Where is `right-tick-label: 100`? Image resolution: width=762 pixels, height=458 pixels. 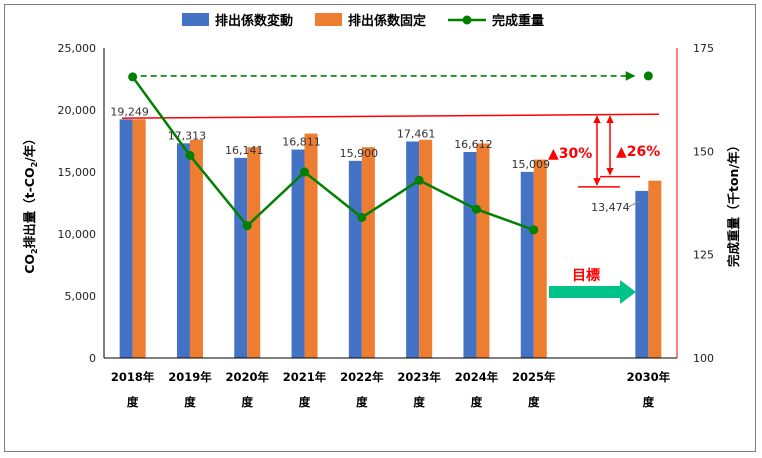
right-tick-label: 100 is located at coordinates (703, 358).